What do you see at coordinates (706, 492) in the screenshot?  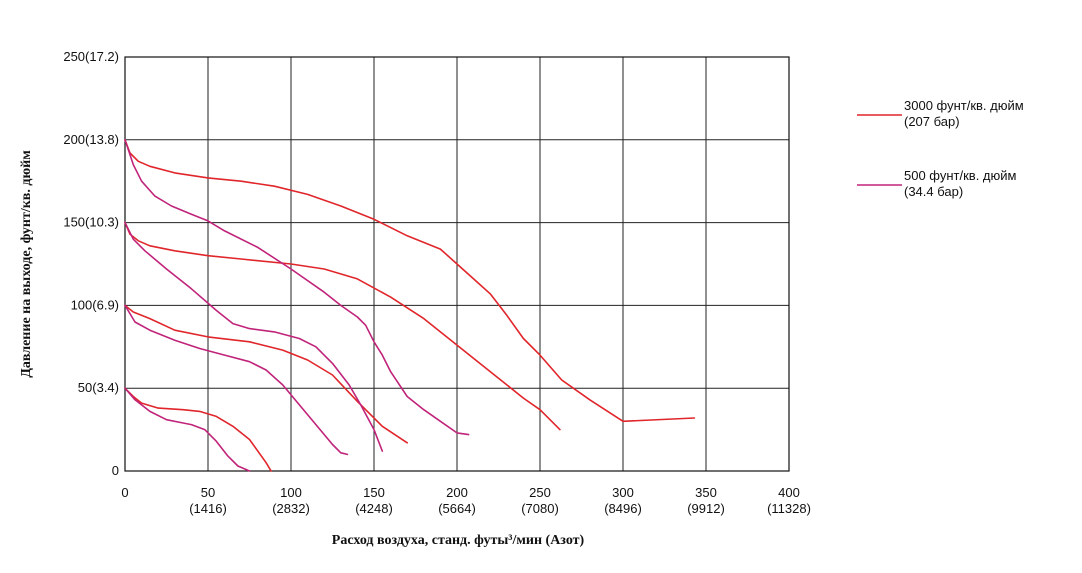 I see `x-tick-label: 350` at bounding box center [706, 492].